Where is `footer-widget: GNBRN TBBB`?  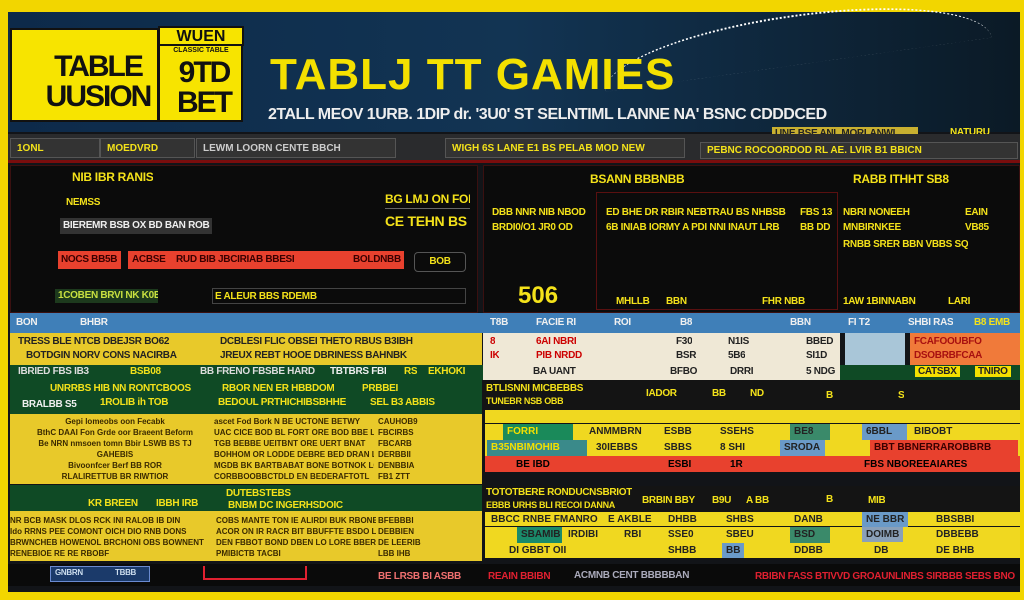
footer-widget: GNBRN TBBB is located at coordinates (100, 574).